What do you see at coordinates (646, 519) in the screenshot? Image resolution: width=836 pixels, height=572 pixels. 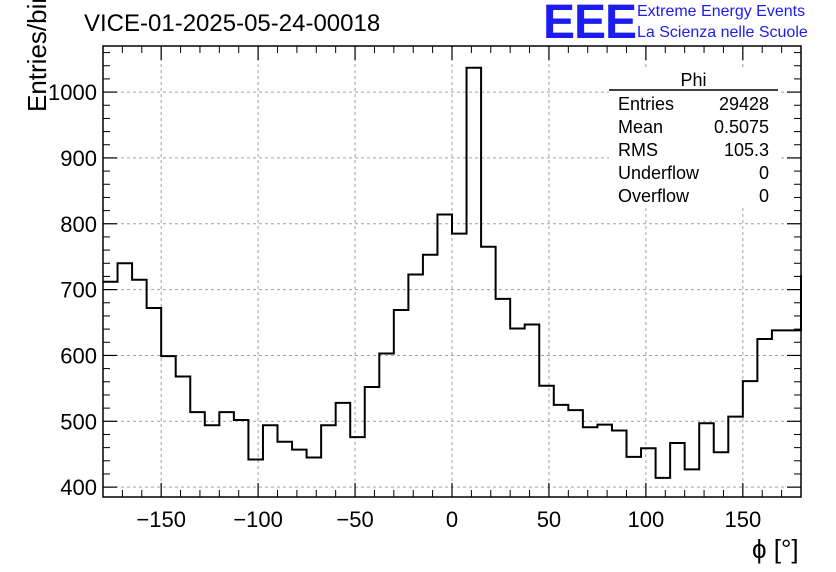 I see `x-tick-label: 100` at bounding box center [646, 519].